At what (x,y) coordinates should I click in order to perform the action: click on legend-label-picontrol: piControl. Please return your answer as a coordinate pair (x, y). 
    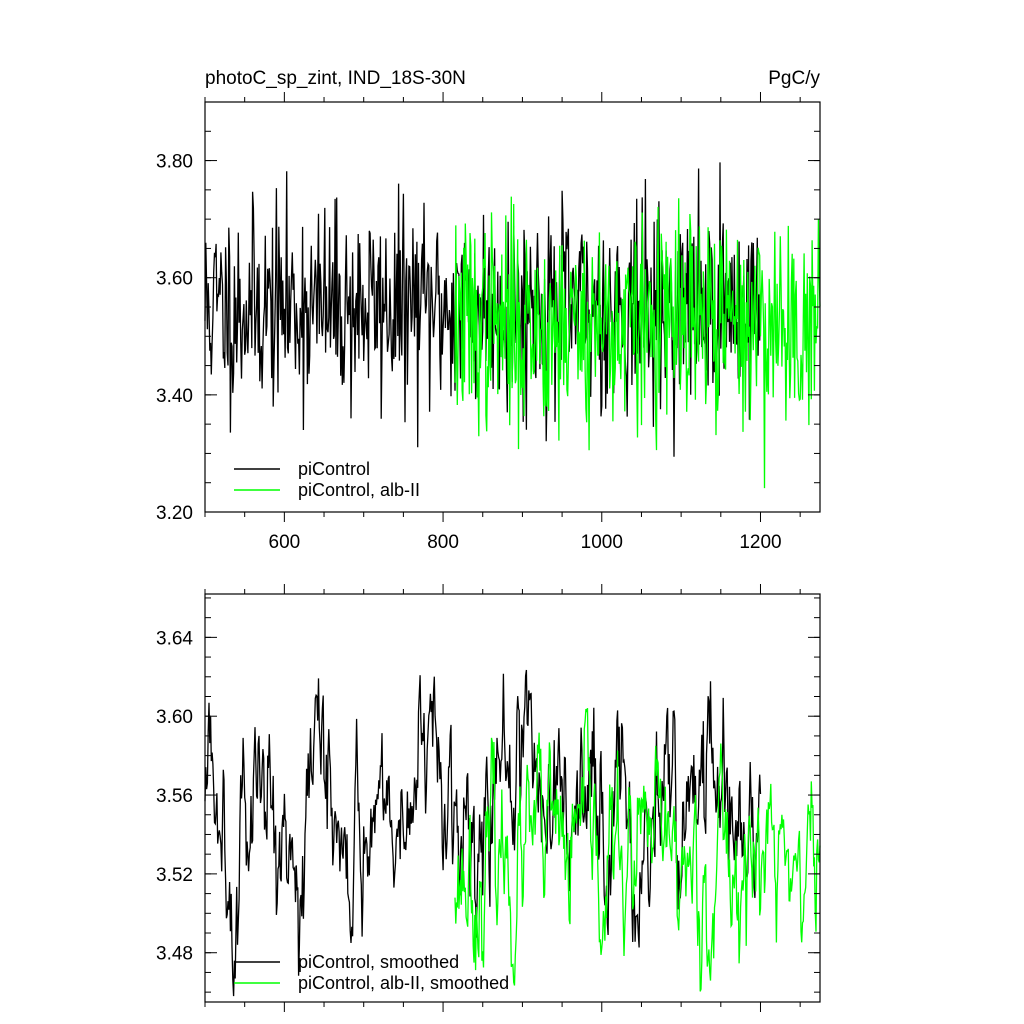
    Looking at the image, I should click on (334, 469).